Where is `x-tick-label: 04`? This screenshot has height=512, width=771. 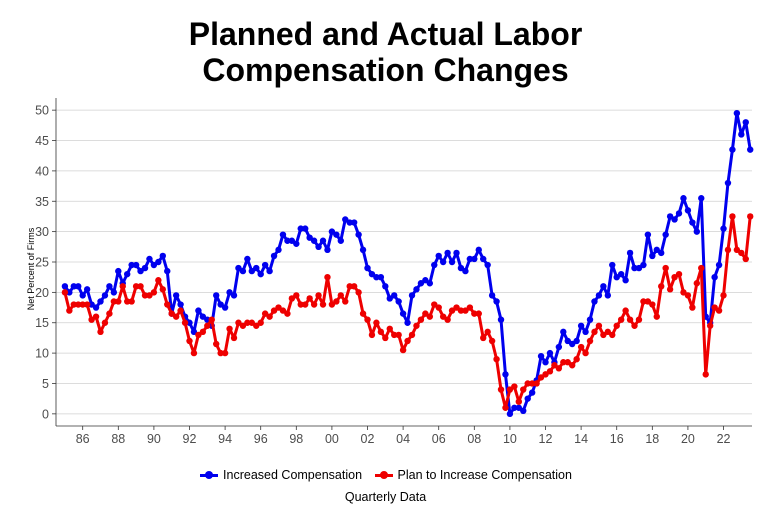
x-tick-label: 04 is located at coordinates (403, 439).